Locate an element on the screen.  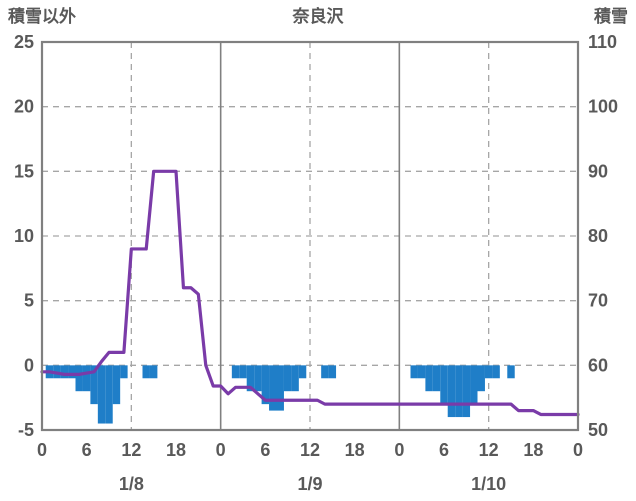
date-label: 1/8 is located at coordinates (131, 484).